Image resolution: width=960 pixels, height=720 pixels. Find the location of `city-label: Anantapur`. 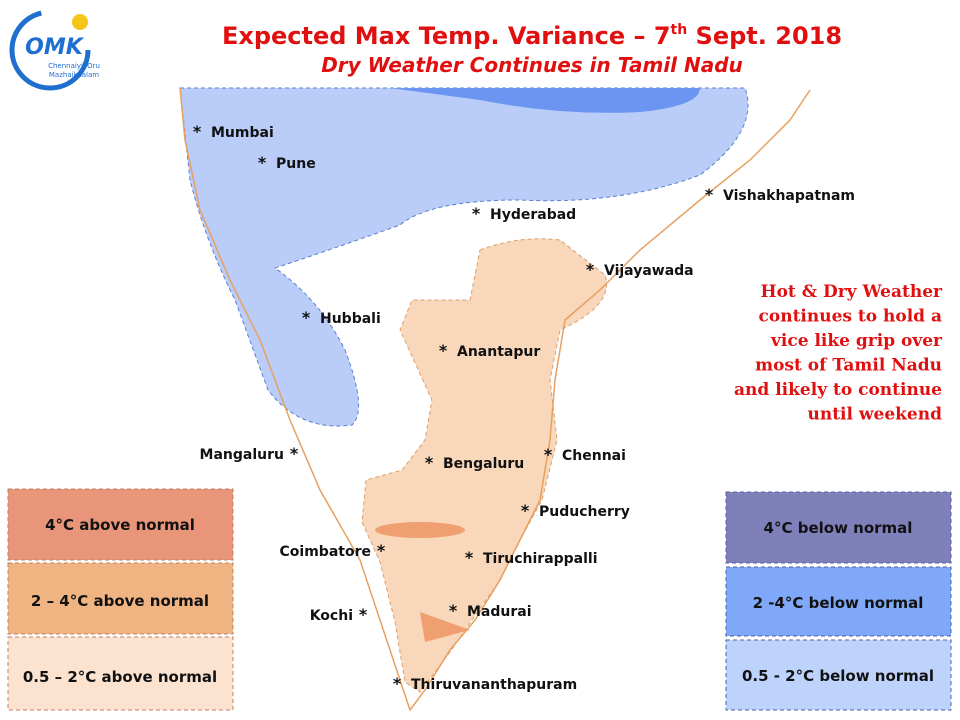

city-label: Anantapur is located at coordinates (498, 352).